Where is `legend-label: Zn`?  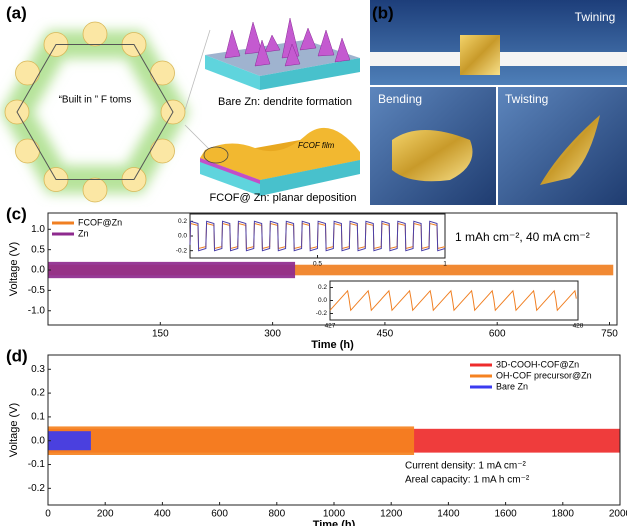
legend-label: Zn is located at coordinates (83, 233).